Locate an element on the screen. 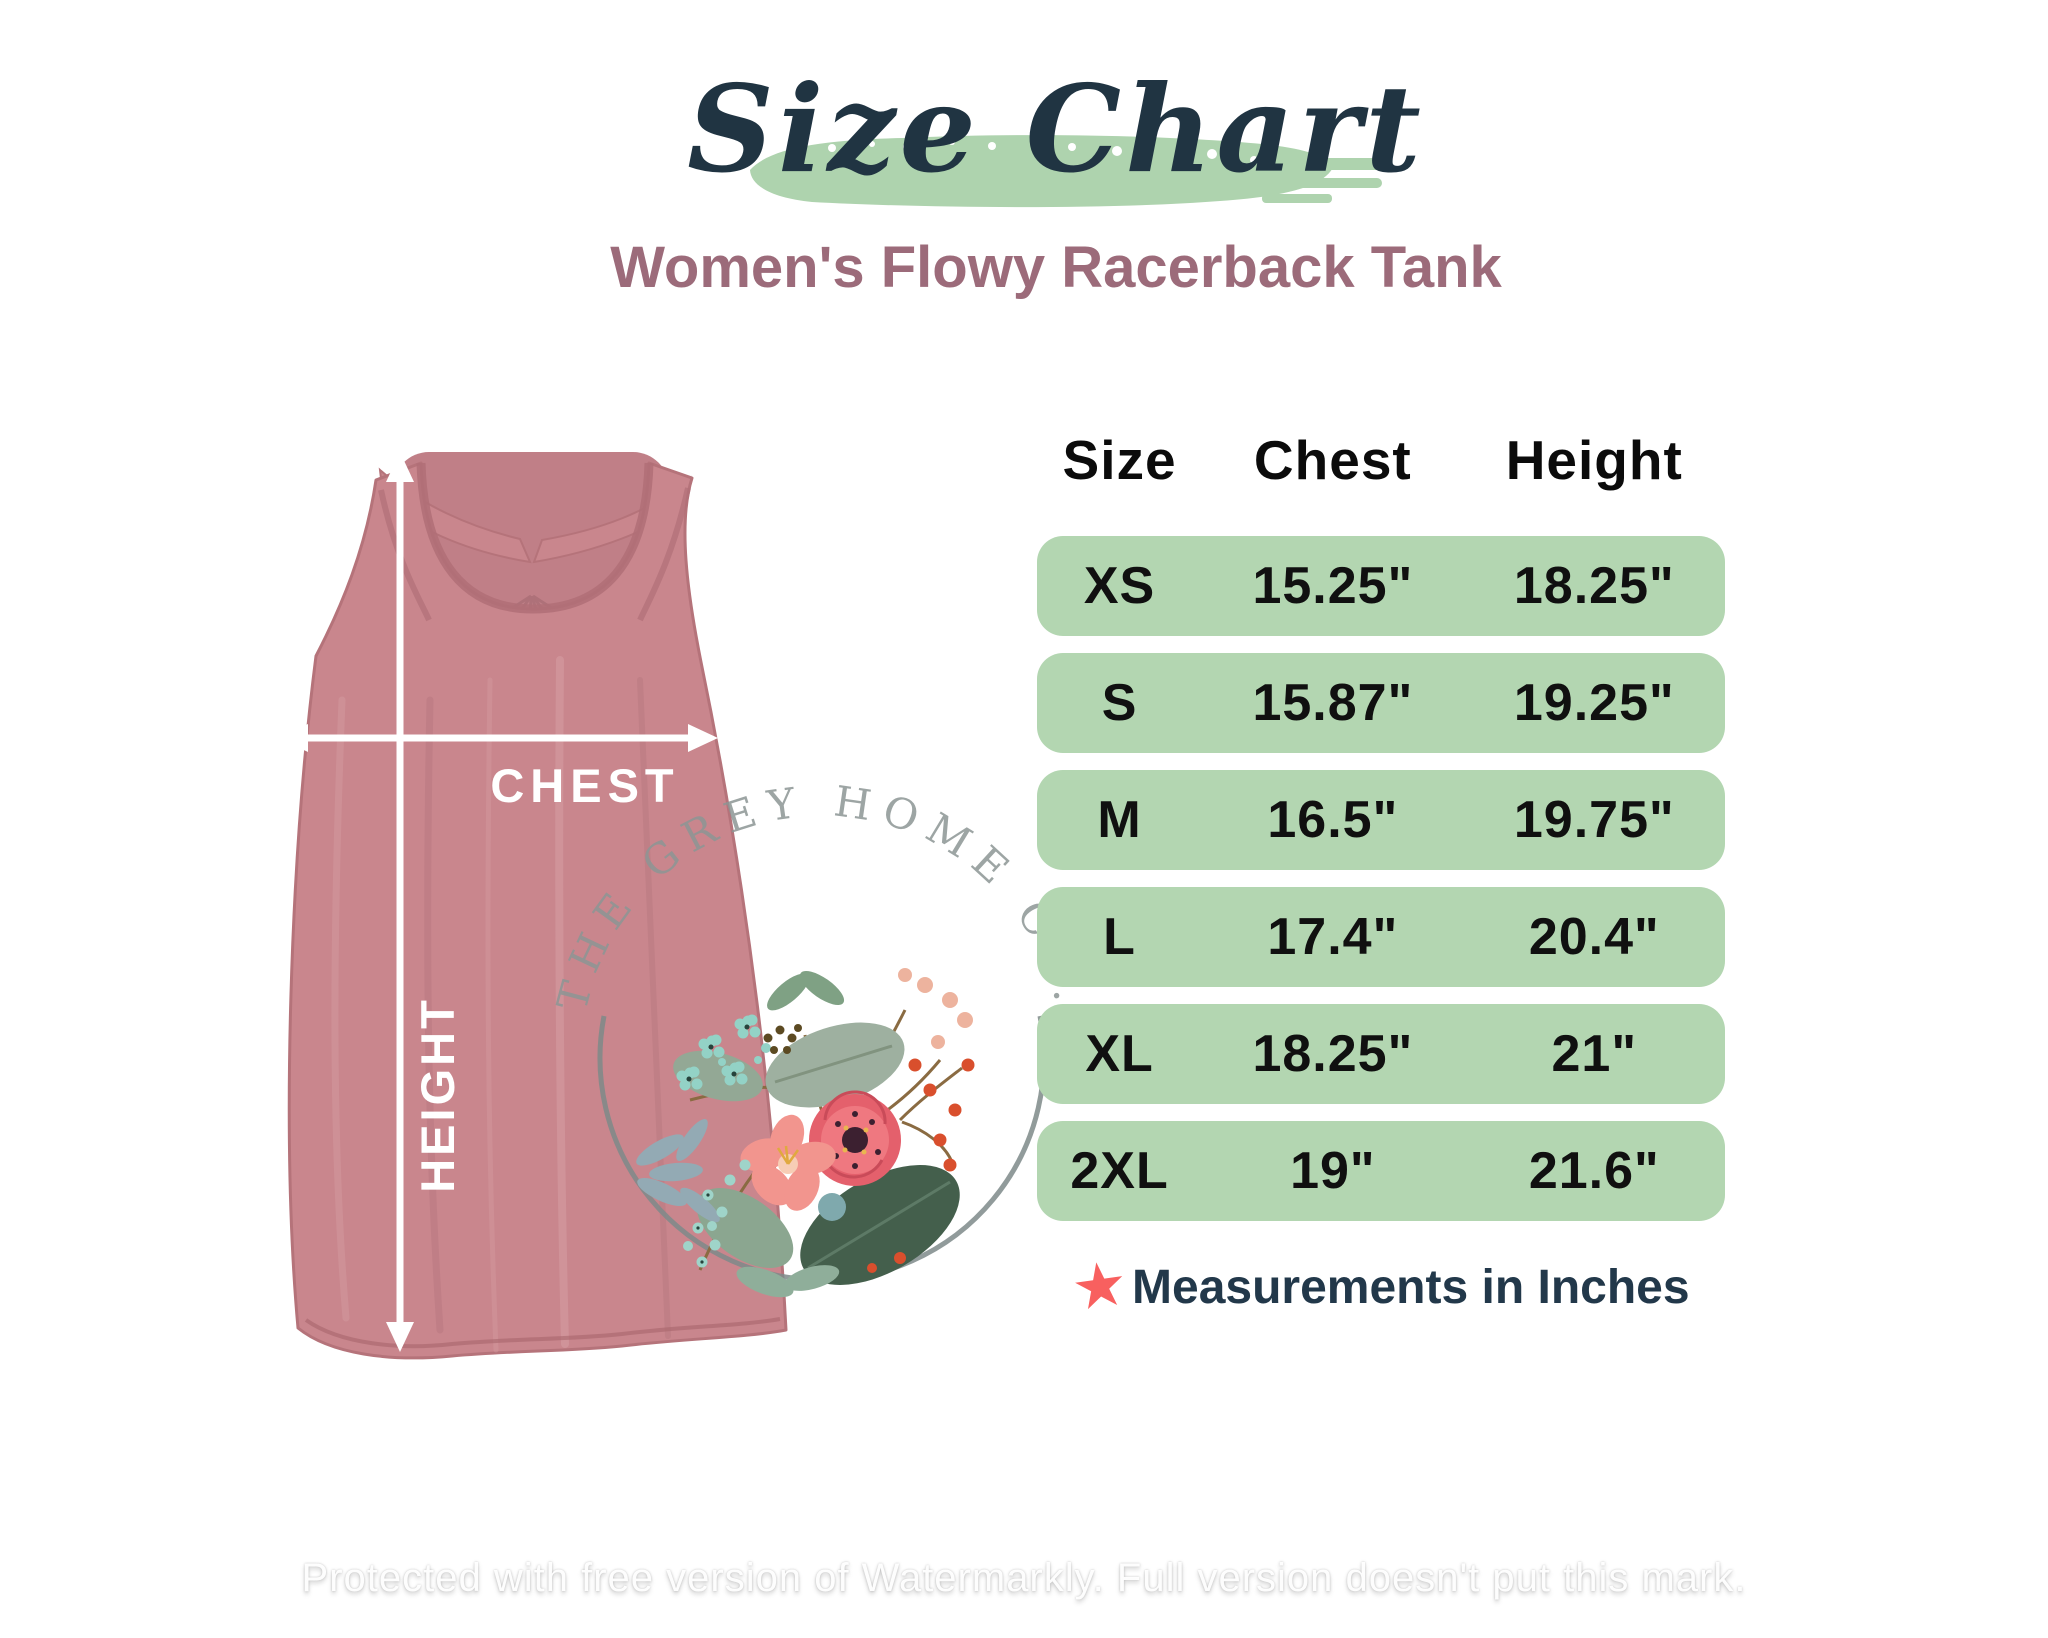 Image resolution: width=2048 pixels, height=1638 pixels. height-cell: 21" is located at coordinates (1594, 1054).